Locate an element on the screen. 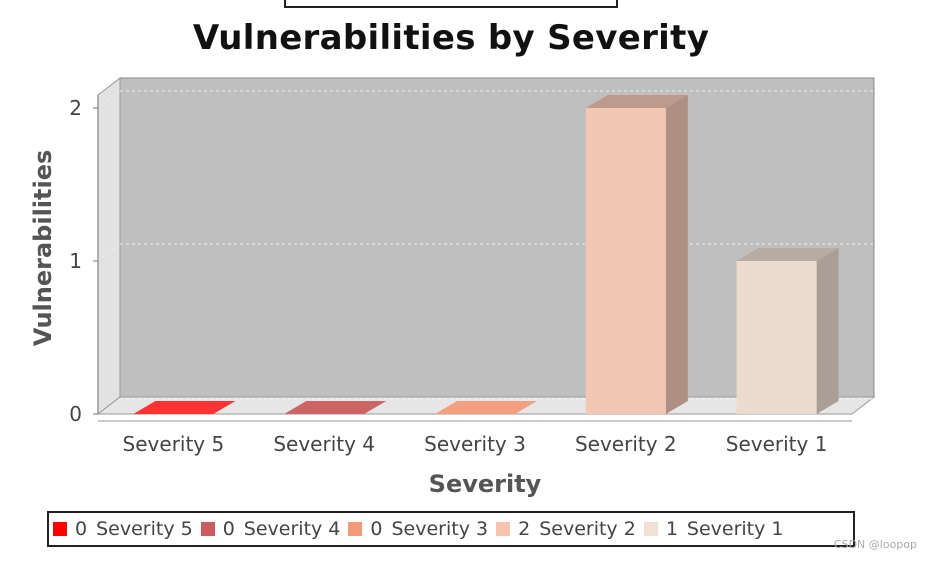 The height and width of the screenshot is (561, 931). legend-count: 2 is located at coordinates (524, 529).